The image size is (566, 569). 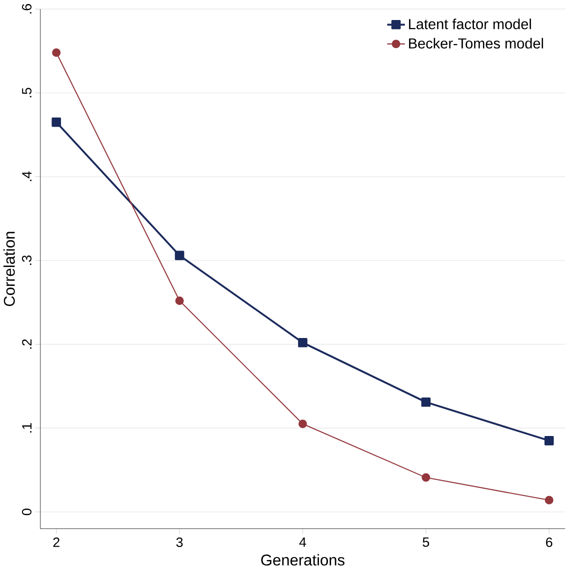 What do you see at coordinates (27, 93) in the screenshot?
I see `y-tick-label: .5` at bounding box center [27, 93].